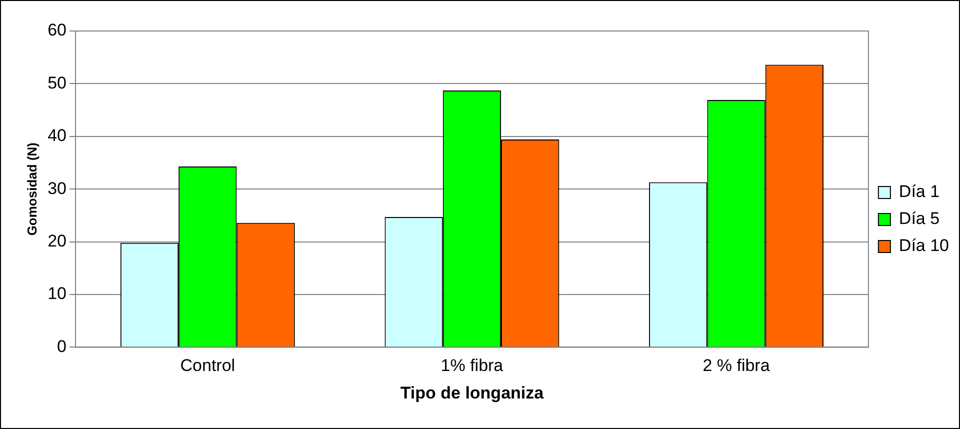 Image resolution: width=960 pixels, height=429 pixels. What do you see at coordinates (57, 82) in the screenshot?
I see `y-tick-label: 50` at bounding box center [57, 82].